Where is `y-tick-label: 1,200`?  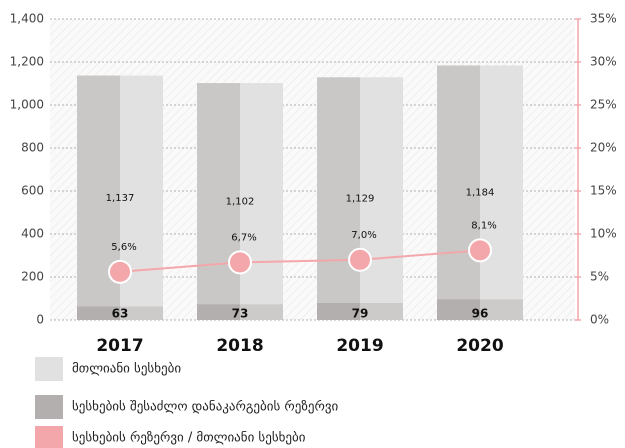
y-tick-label: 1,200 is located at coordinates (27, 62).